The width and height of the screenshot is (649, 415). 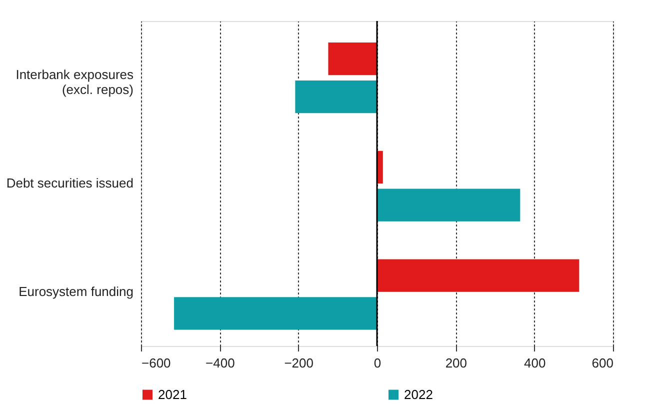 What do you see at coordinates (75, 82) in the screenshot?
I see `y-tick-label: Interbank exposures (excl. repos)` at bounding box center [75, 82].